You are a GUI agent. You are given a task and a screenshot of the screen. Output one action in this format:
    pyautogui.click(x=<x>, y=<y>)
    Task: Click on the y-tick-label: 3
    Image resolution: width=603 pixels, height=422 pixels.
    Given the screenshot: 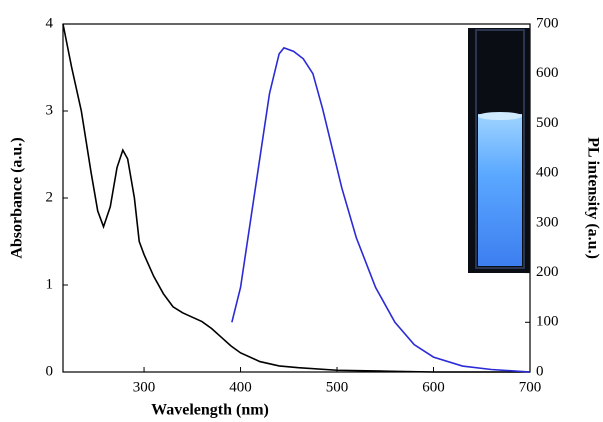 What is the action you would take?
    pyautogui.click(x=50, y=110)
    